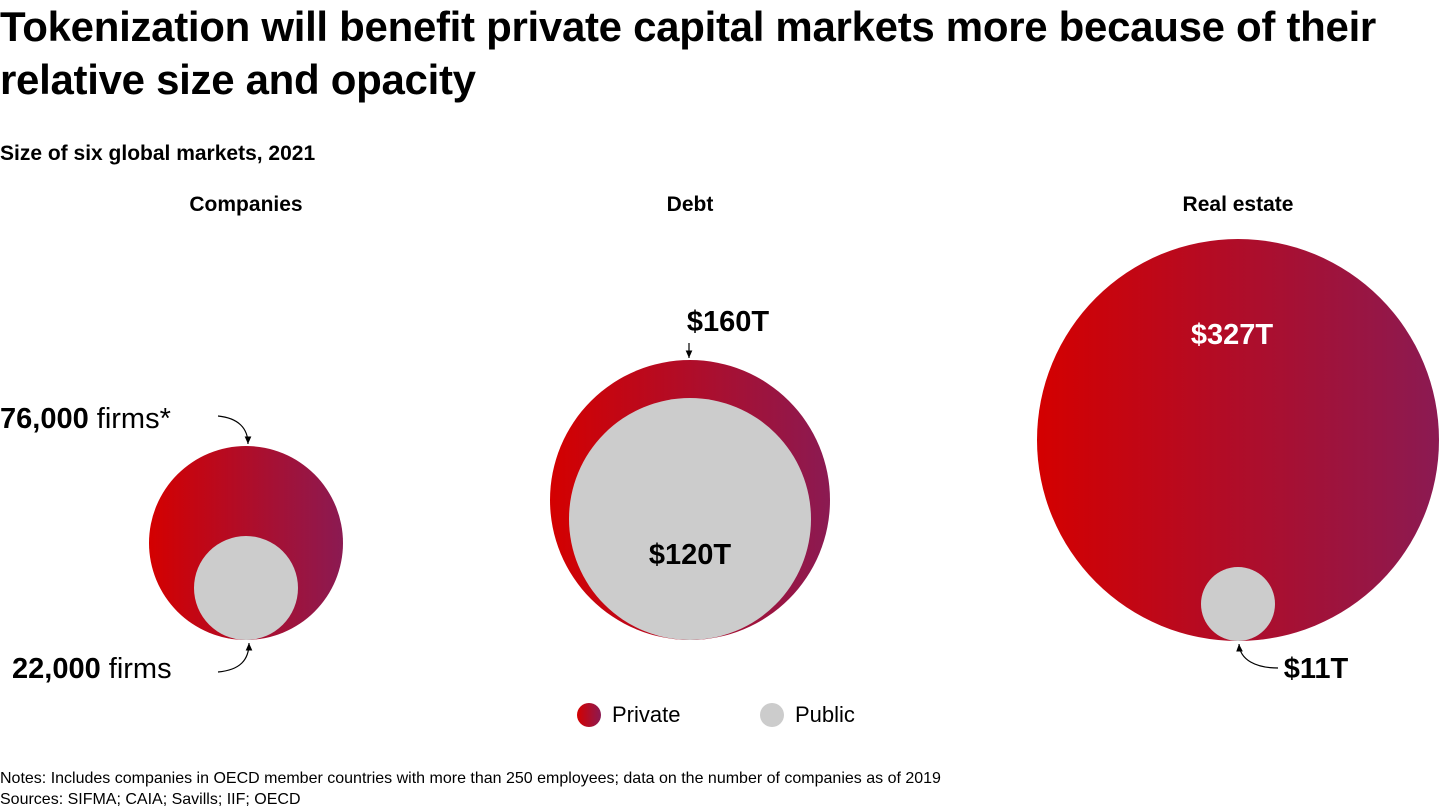  What do you see at coordinates (825, 714) in the screenshot?
I see `legend-label-public: Public` at bounding box center [825, 714].